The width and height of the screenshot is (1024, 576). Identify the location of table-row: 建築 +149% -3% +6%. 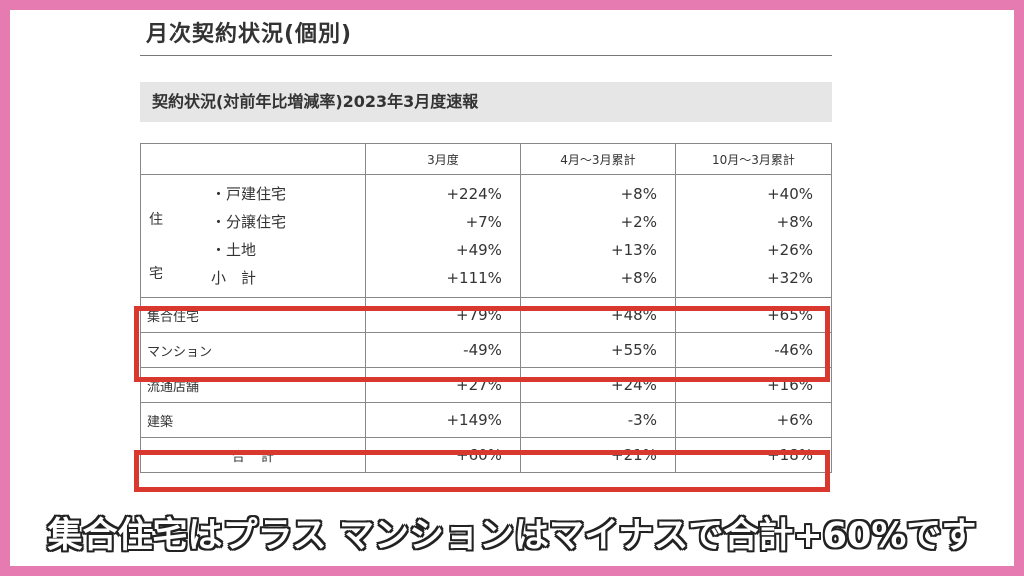
(486, 420).